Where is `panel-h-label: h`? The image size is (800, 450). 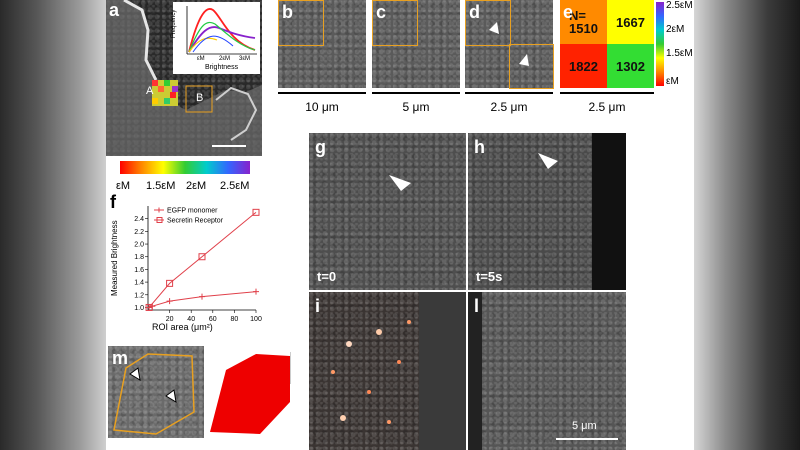
panel-h-label: h is located at coordinates (479, 147).